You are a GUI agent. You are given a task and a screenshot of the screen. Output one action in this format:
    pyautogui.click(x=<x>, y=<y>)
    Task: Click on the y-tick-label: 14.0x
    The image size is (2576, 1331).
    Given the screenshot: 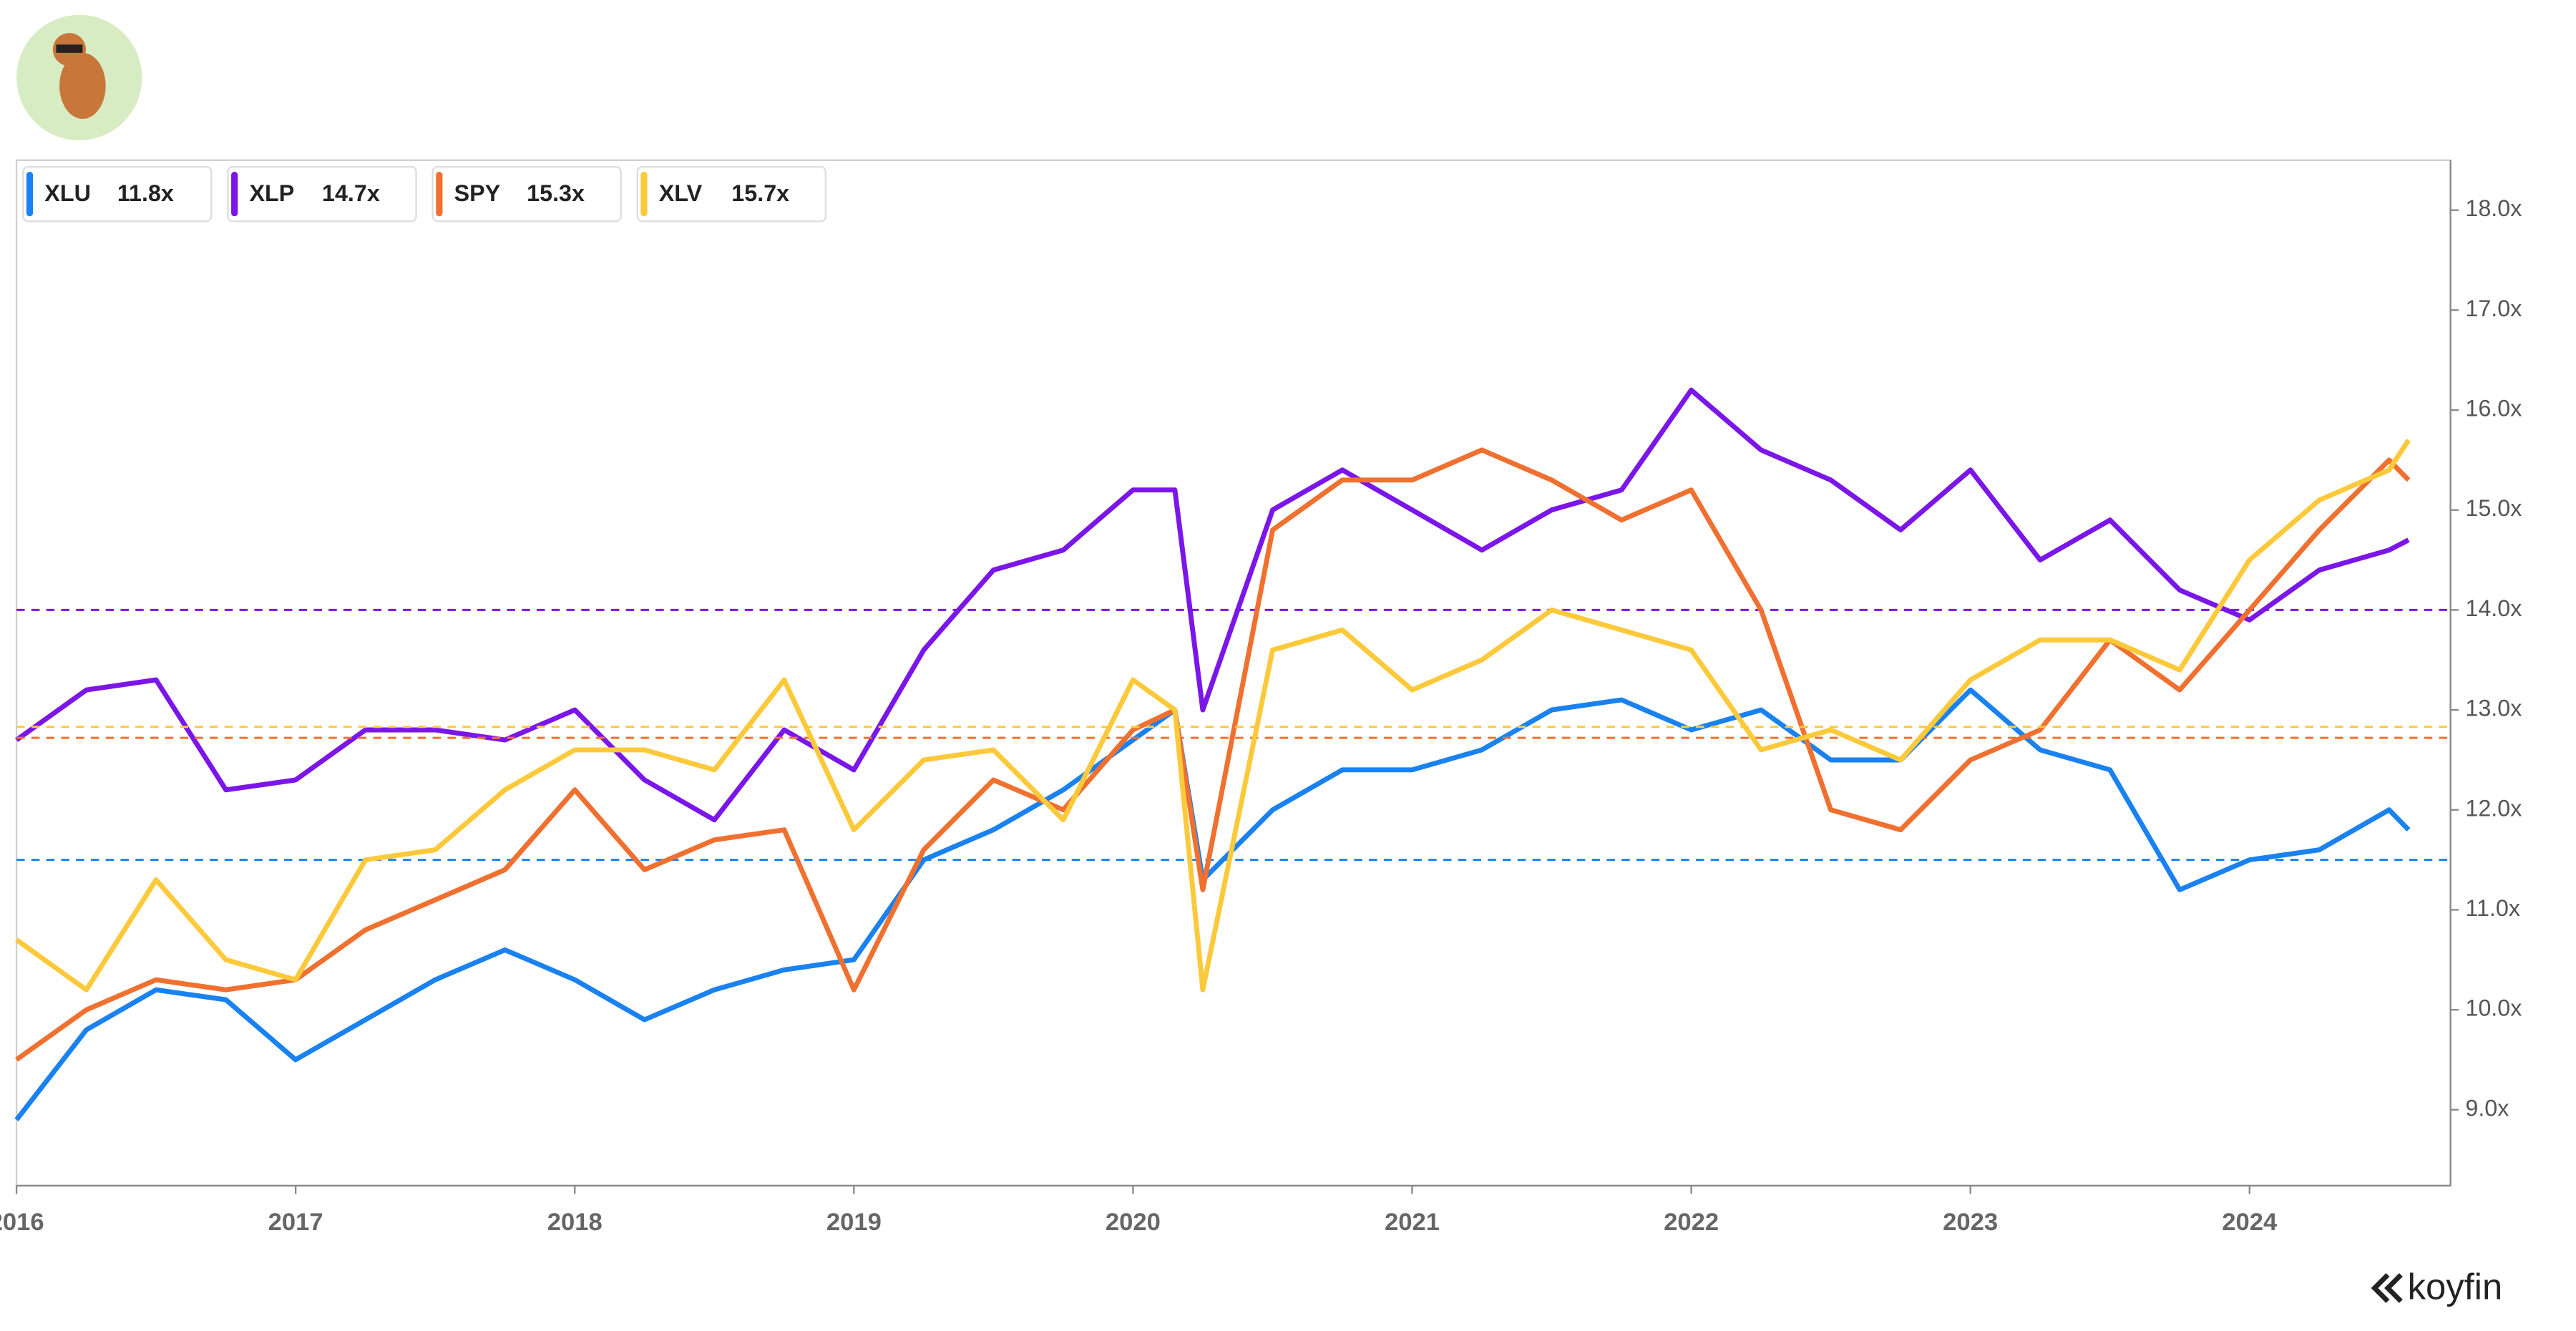 What is the action you would take?
    pyautogui.click(x=2493, y=608)
    